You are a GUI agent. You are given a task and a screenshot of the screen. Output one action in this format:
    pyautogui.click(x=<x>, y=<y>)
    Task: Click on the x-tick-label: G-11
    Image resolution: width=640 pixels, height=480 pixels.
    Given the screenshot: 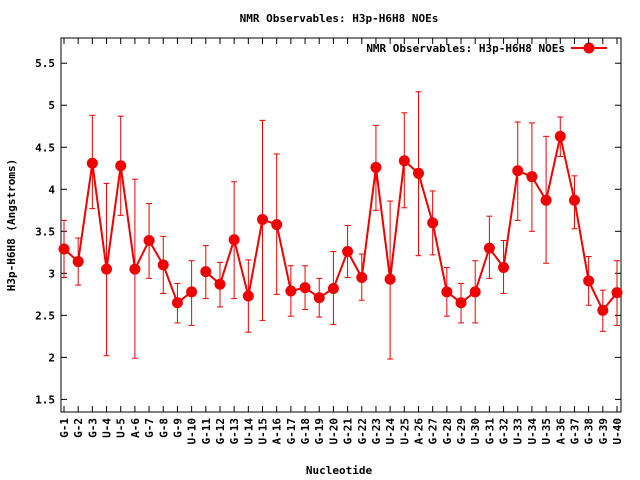 What is the action you would take?
    pyautogui.click(x=206, y=431)
    